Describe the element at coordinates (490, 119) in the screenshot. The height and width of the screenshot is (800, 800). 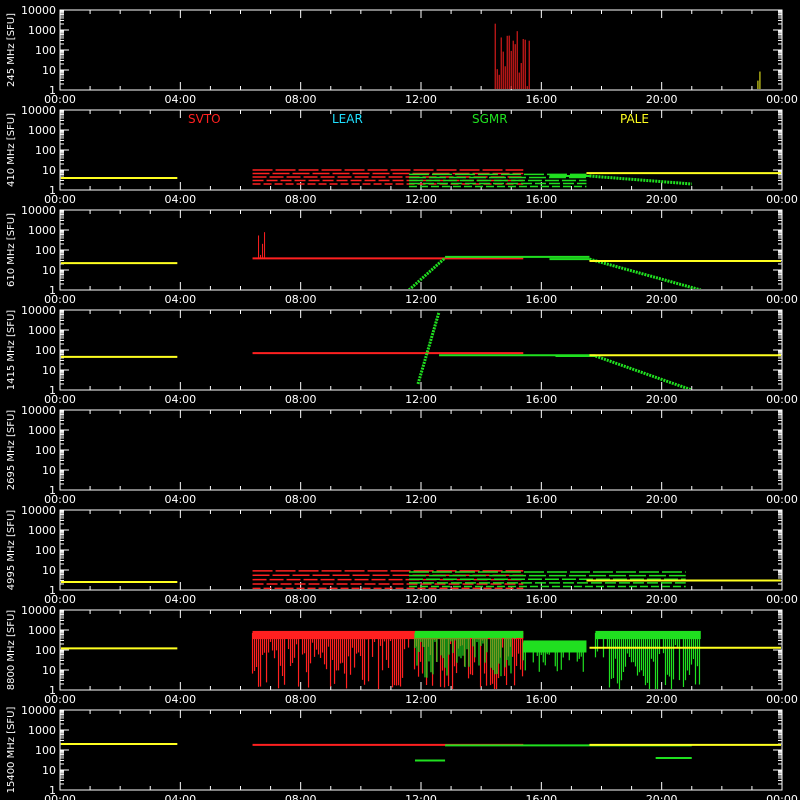
I see `legend-sgmr: SGMR` at that location.